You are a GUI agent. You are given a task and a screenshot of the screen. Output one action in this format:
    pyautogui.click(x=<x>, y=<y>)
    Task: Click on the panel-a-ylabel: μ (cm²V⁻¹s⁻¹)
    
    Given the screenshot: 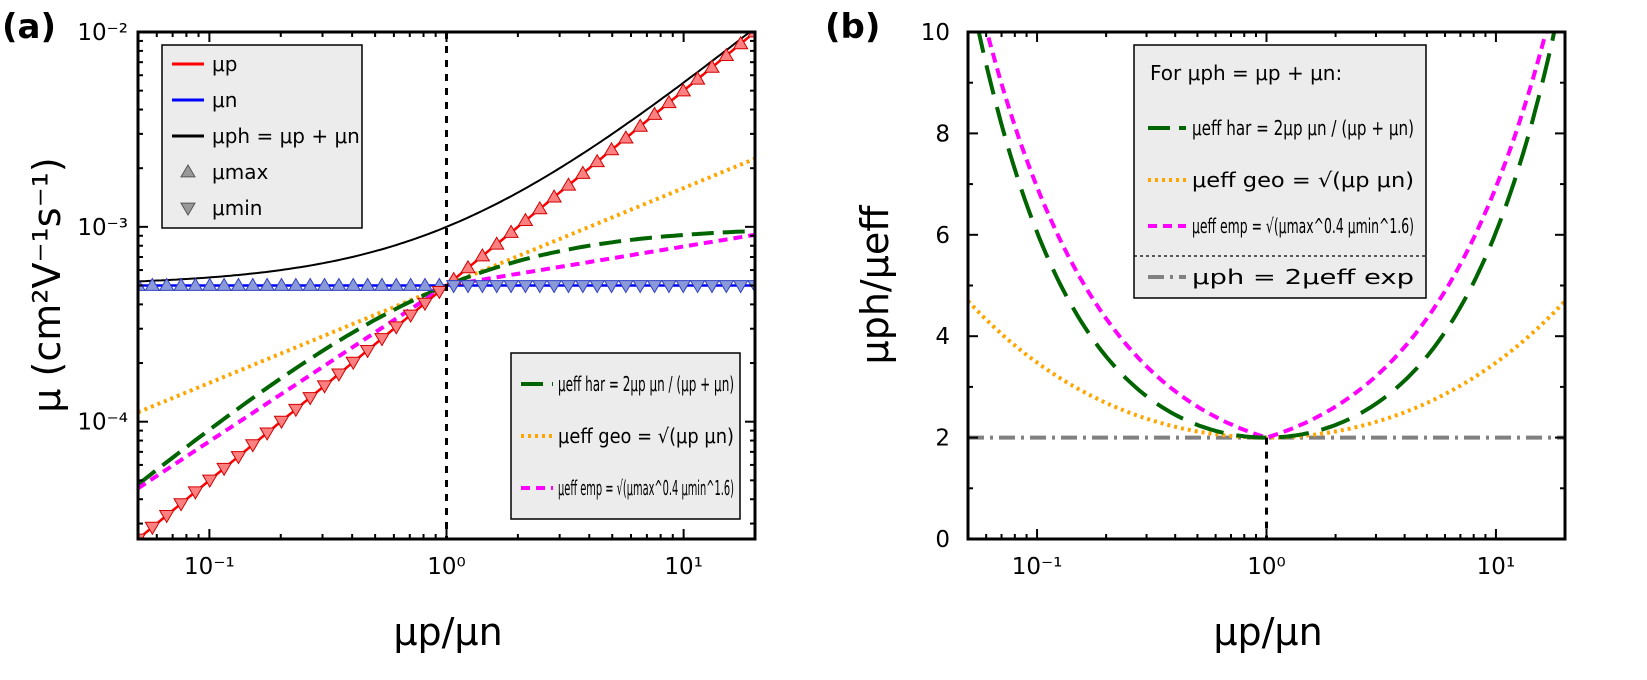 What is the action you would take?
    pyautogui.click(x=47, y=284)
    